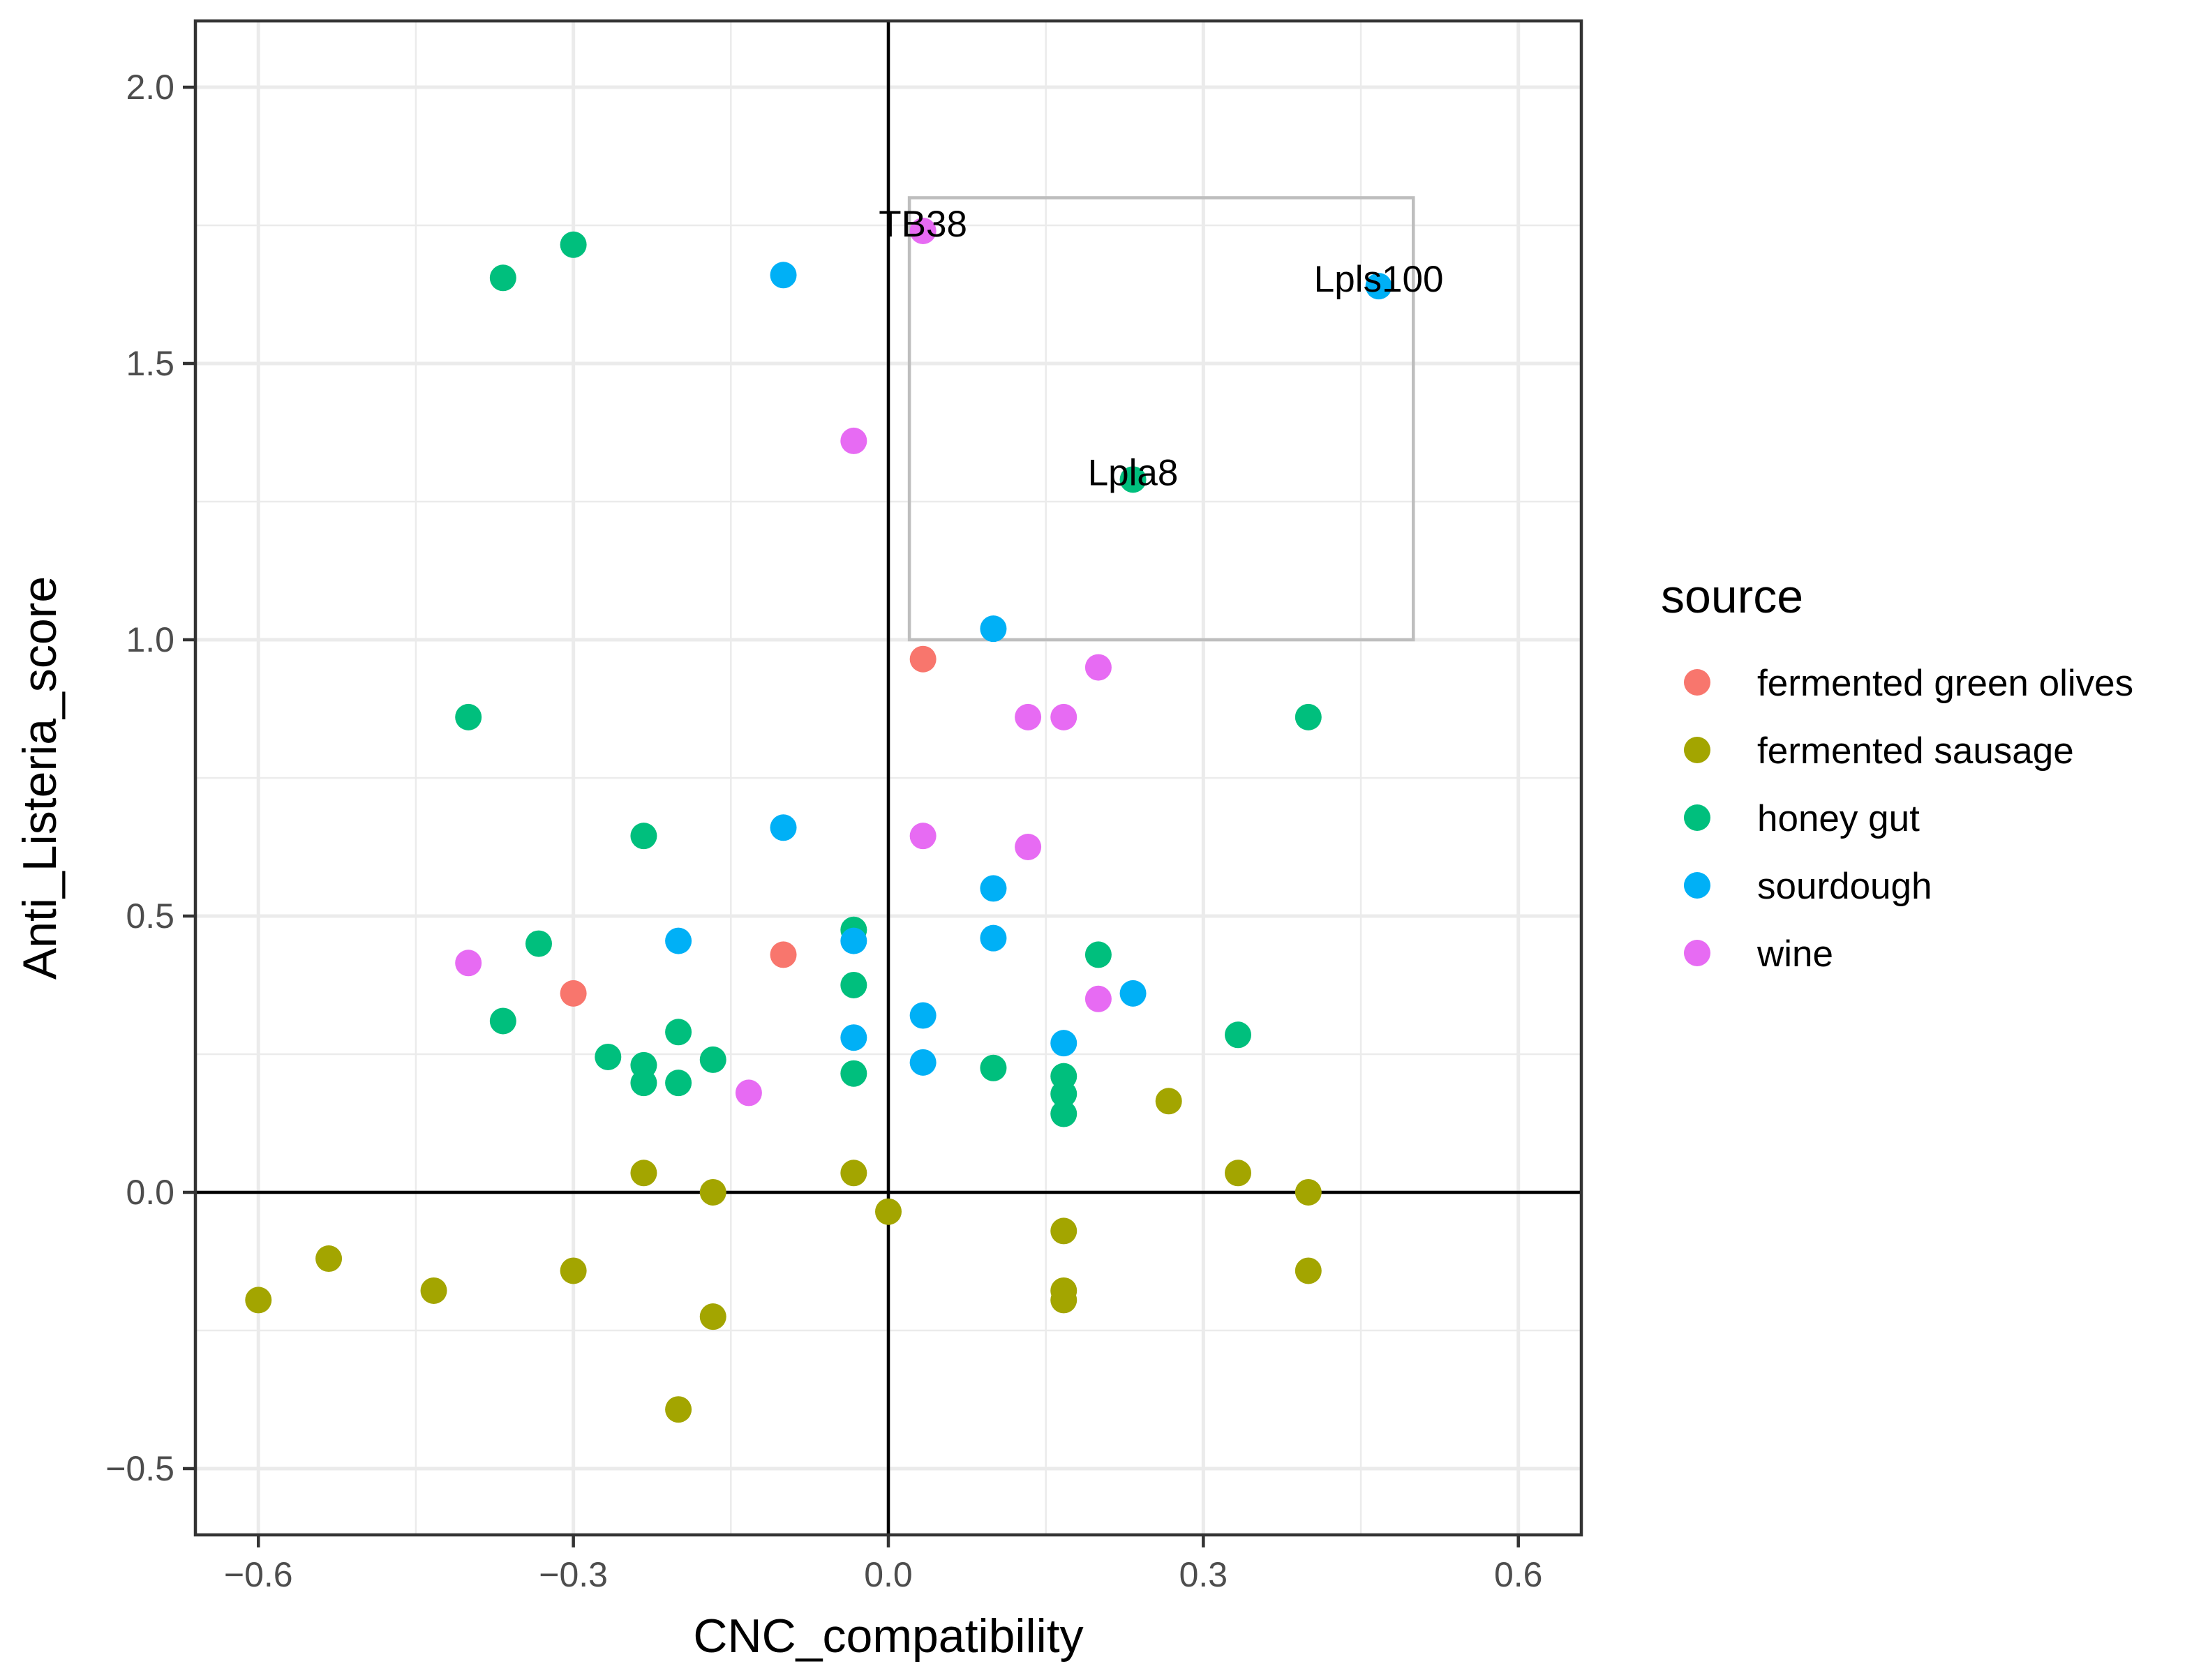 Image resolution: width=2208 pixels, height=1680 pixels. What do you see at coordinates (40, 778) in the screenshot?
I see `y-axis-title: Anti_Listeria_score` at bounding box center [40, 778].